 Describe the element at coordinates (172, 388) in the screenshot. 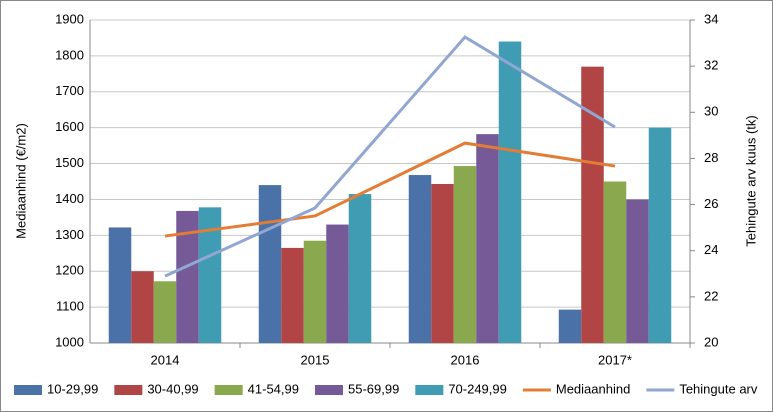

I see `legend-label: 30-40,99` at that location.